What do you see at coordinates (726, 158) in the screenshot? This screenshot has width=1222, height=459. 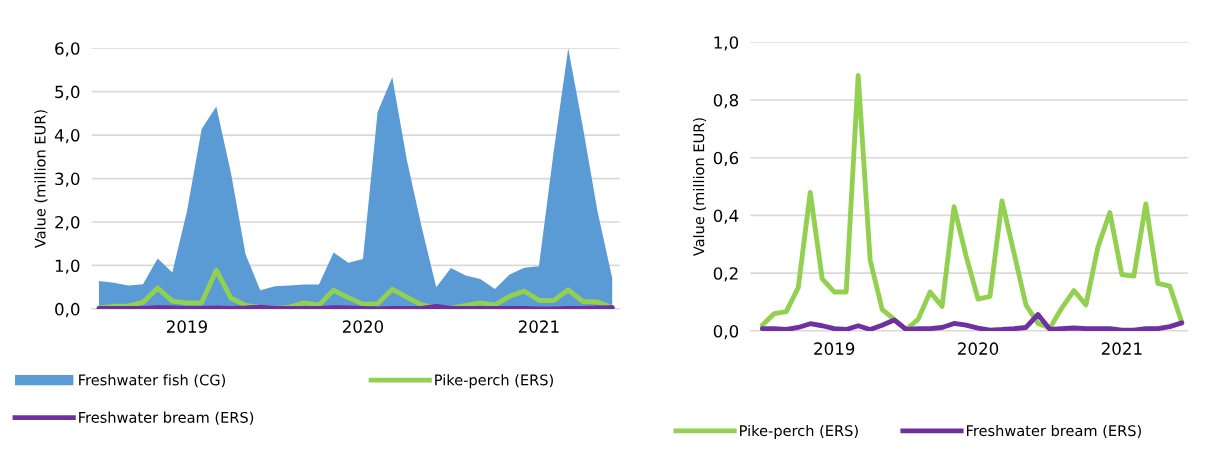 I see `y-tick-label: 0,6` at bounding box center [726, 158].